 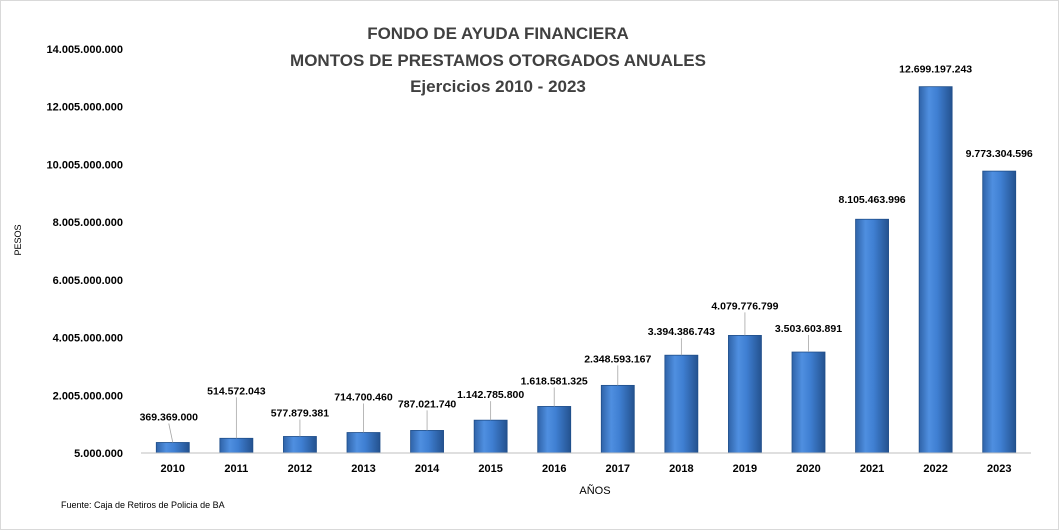 I want to click on data-label: 1.618.581.325, so click(x=554, y=381).